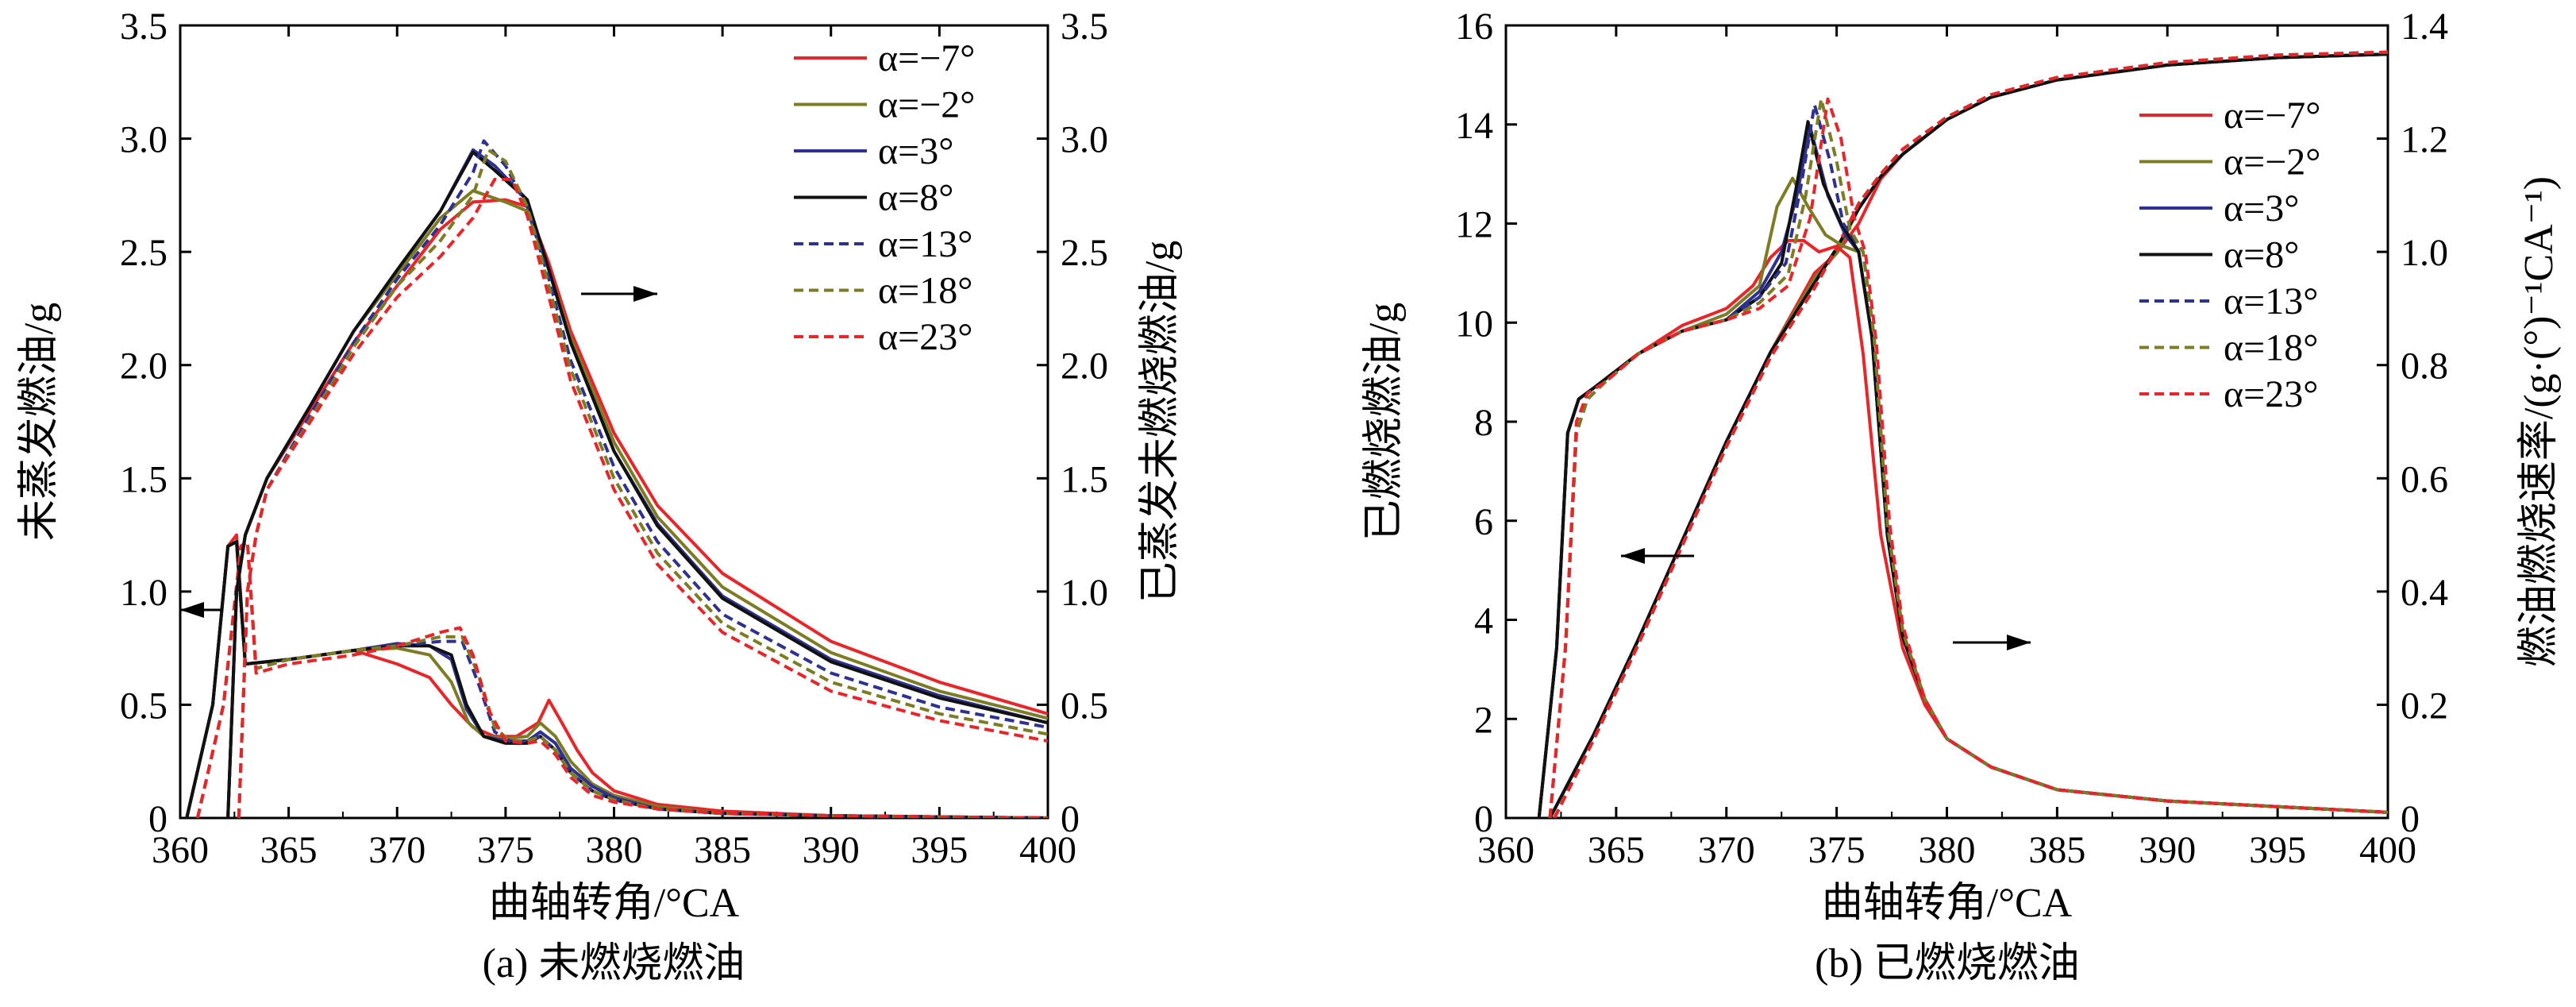 The height and width of the screenshot is (1007, 2576). Describe the element at coordinates (2424, 479) in the screenshot. I see `y-tick-label-right: 0.6` at that location.